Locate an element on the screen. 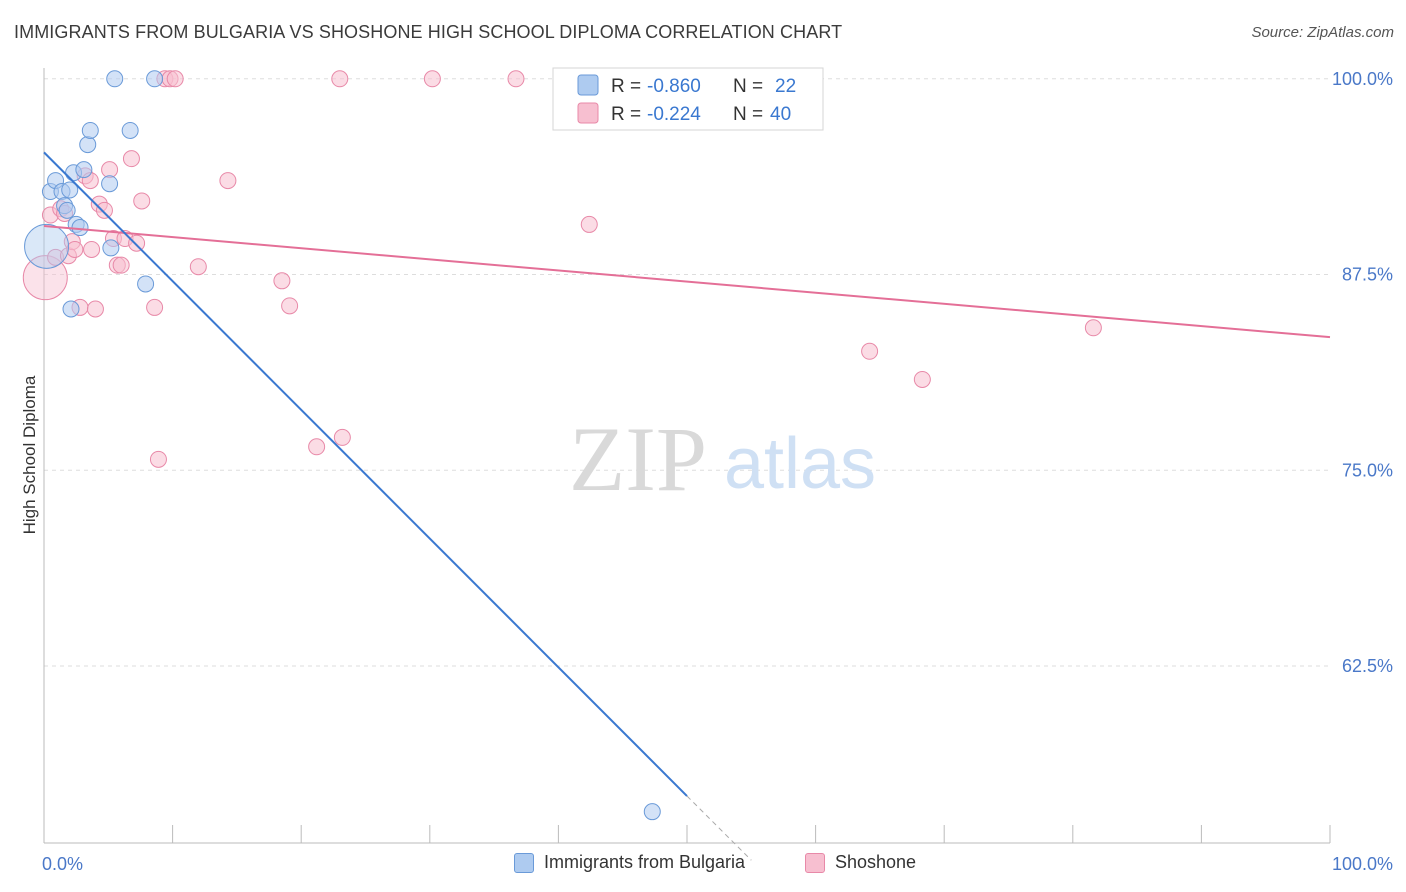 The image size is (1406, 892). bottom-legend: Immigrants from Bulgaria Shoshone is located at coordinates (703, 864).